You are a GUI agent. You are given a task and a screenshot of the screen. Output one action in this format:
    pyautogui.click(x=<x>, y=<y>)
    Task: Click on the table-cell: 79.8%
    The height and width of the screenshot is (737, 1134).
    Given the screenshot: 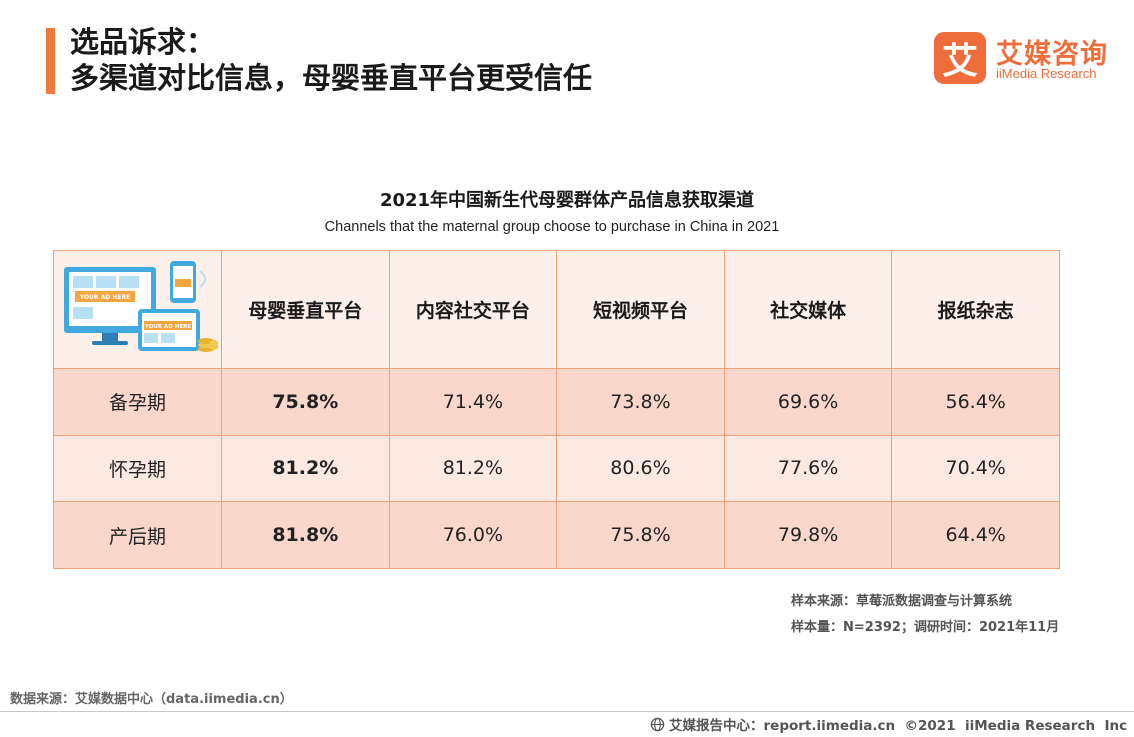 What is the action you would take?
    pyautogui.click(x=808, y=535)
    